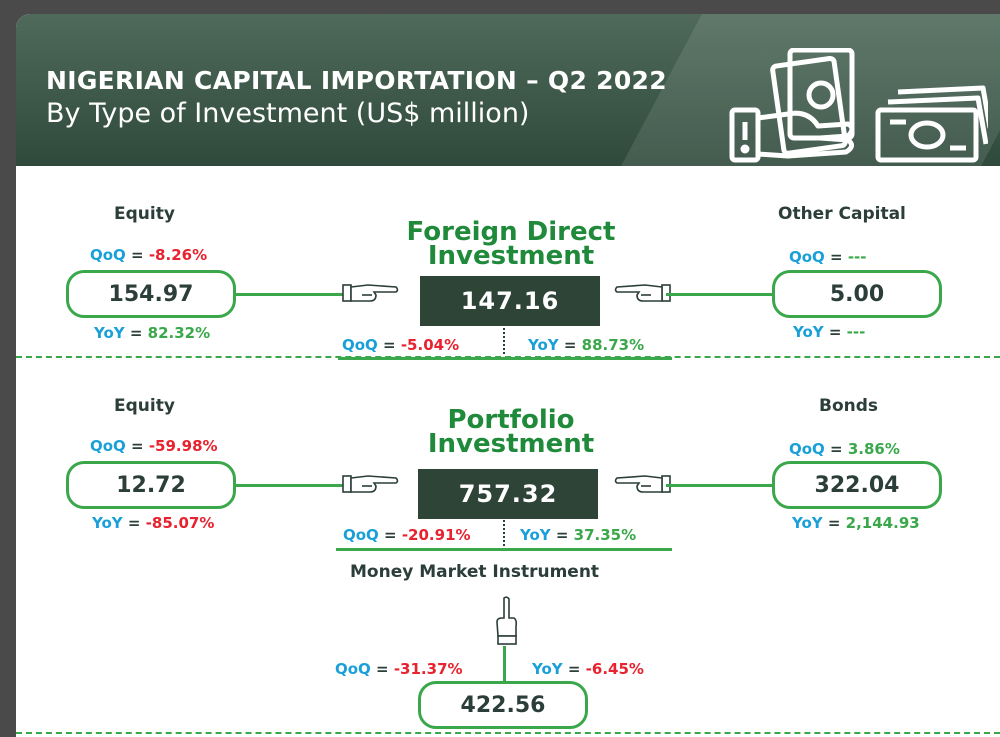 The image size is (1000, 737). What do you see at coordinates (844, 449) in the screenshot?
I see `bonds-qoq: QoQ = 3.86%` at bounding box center [844, 449].